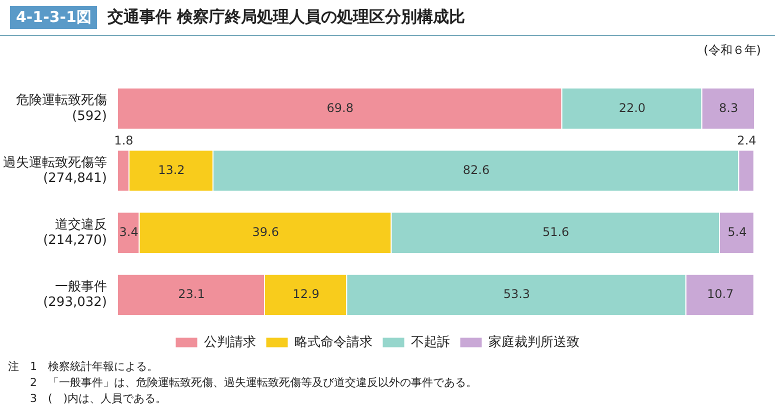 This screenshot has height=417, width=775. I want to click on data-label: 53.3, so click(516, 294).